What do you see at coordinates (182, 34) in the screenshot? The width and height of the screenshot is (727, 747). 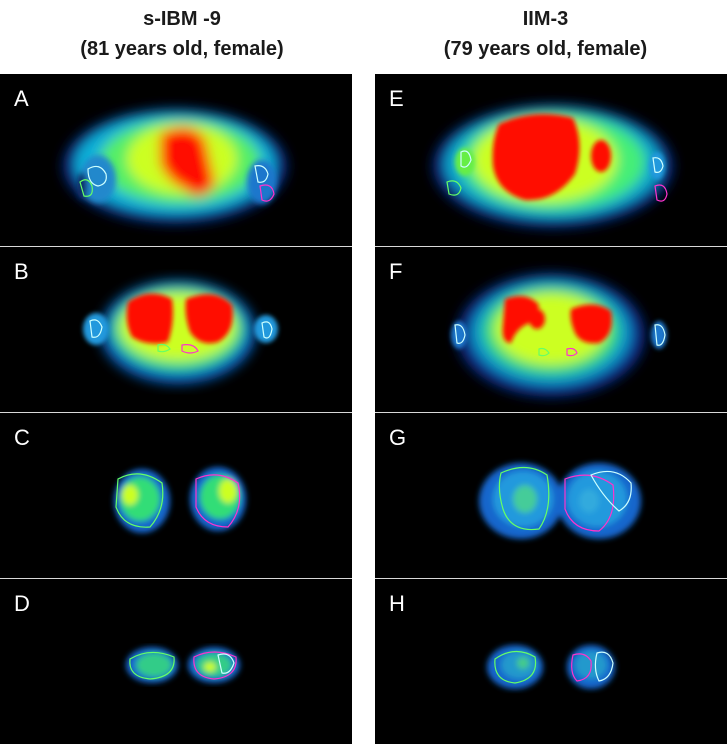 I see `column-title-left: s-IBM -9 (81 years old, female)` at bounding box center [182, 34].